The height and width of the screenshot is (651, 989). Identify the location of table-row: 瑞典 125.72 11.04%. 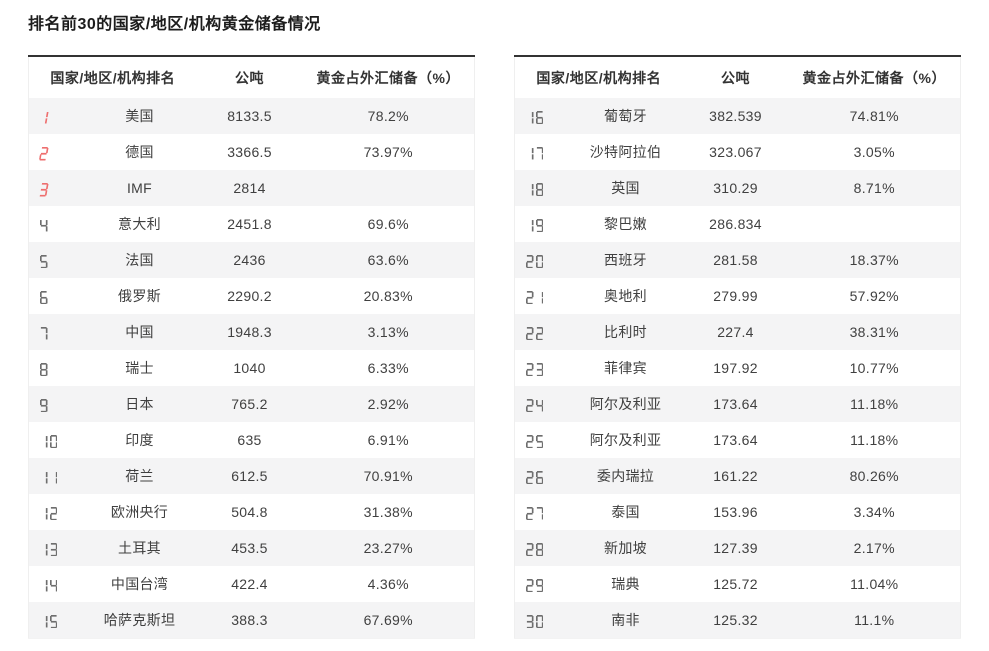
(738, 584).